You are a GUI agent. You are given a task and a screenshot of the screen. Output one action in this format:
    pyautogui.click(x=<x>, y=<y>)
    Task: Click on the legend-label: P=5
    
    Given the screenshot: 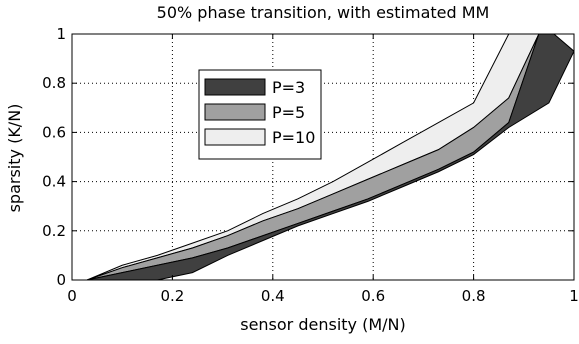 What is the action you would take?
    pyautogui.click(x=288, y=112)
    